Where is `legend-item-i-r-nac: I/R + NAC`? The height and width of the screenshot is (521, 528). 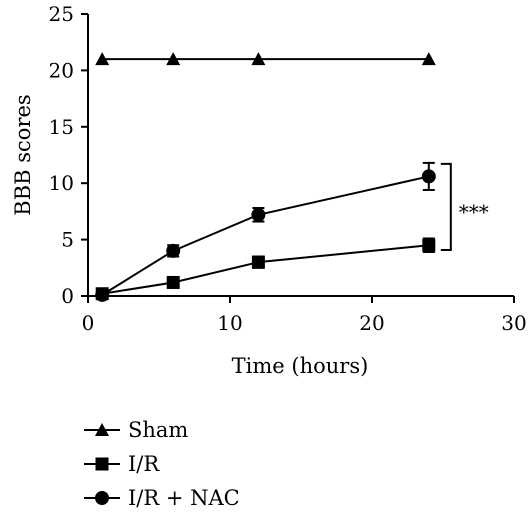 legend-item-i-r-nac: I/R + NAC is located at coordinates (162, 498).